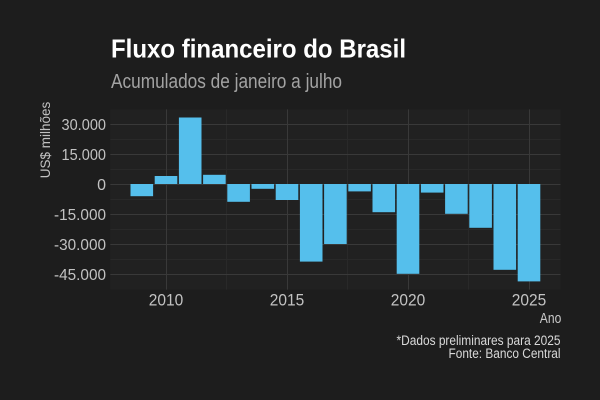 Image resolution: width=600 pixels, height=400 pixels. I want to click on svg-text: 15.000, so click(84, 155).